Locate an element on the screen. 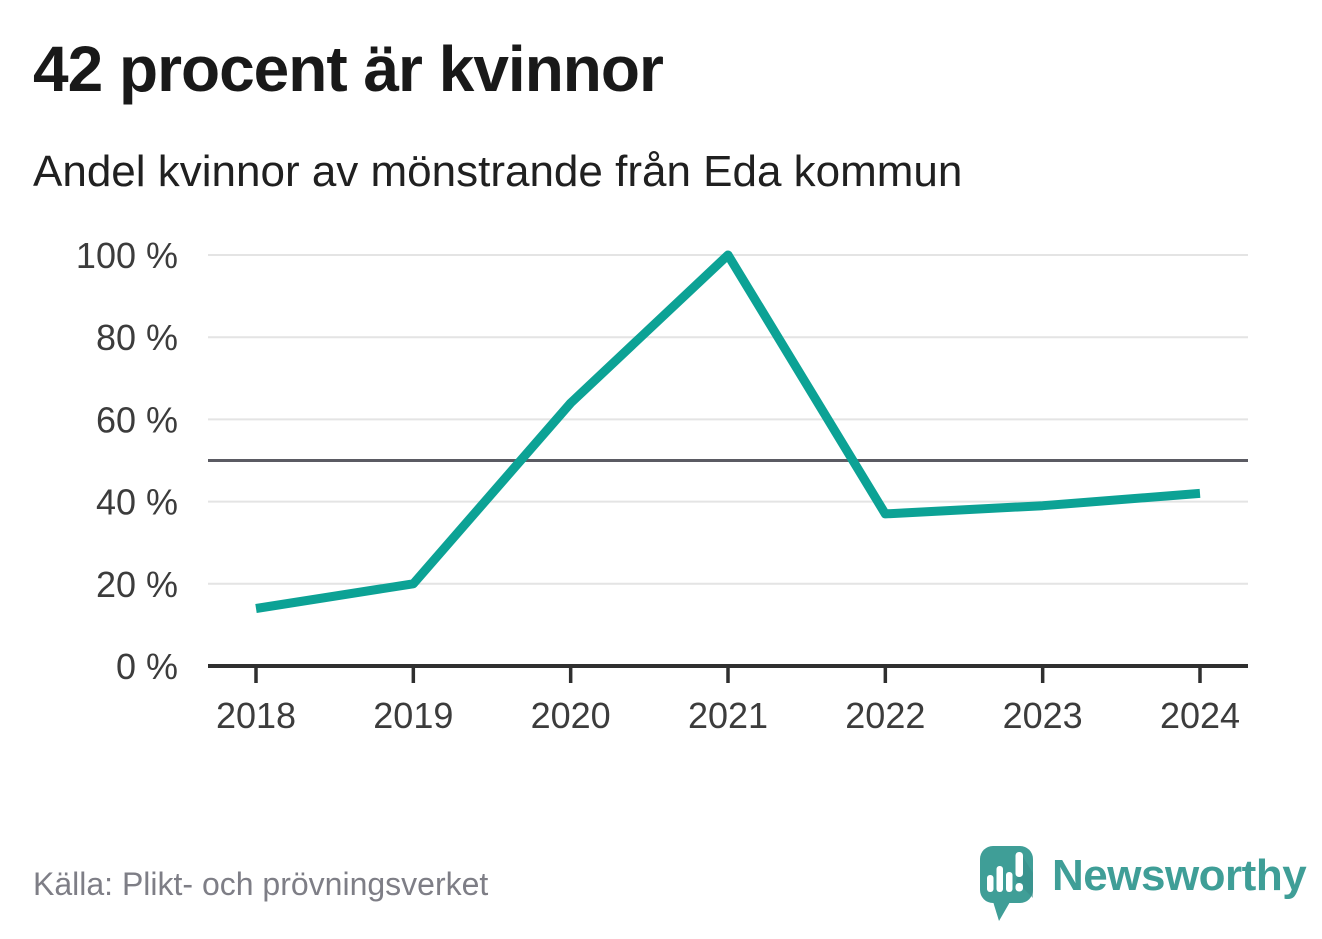 The width and height of the screenshot is (1322, 939). bar-chart-glyph is located at coordinates (1000, 879).